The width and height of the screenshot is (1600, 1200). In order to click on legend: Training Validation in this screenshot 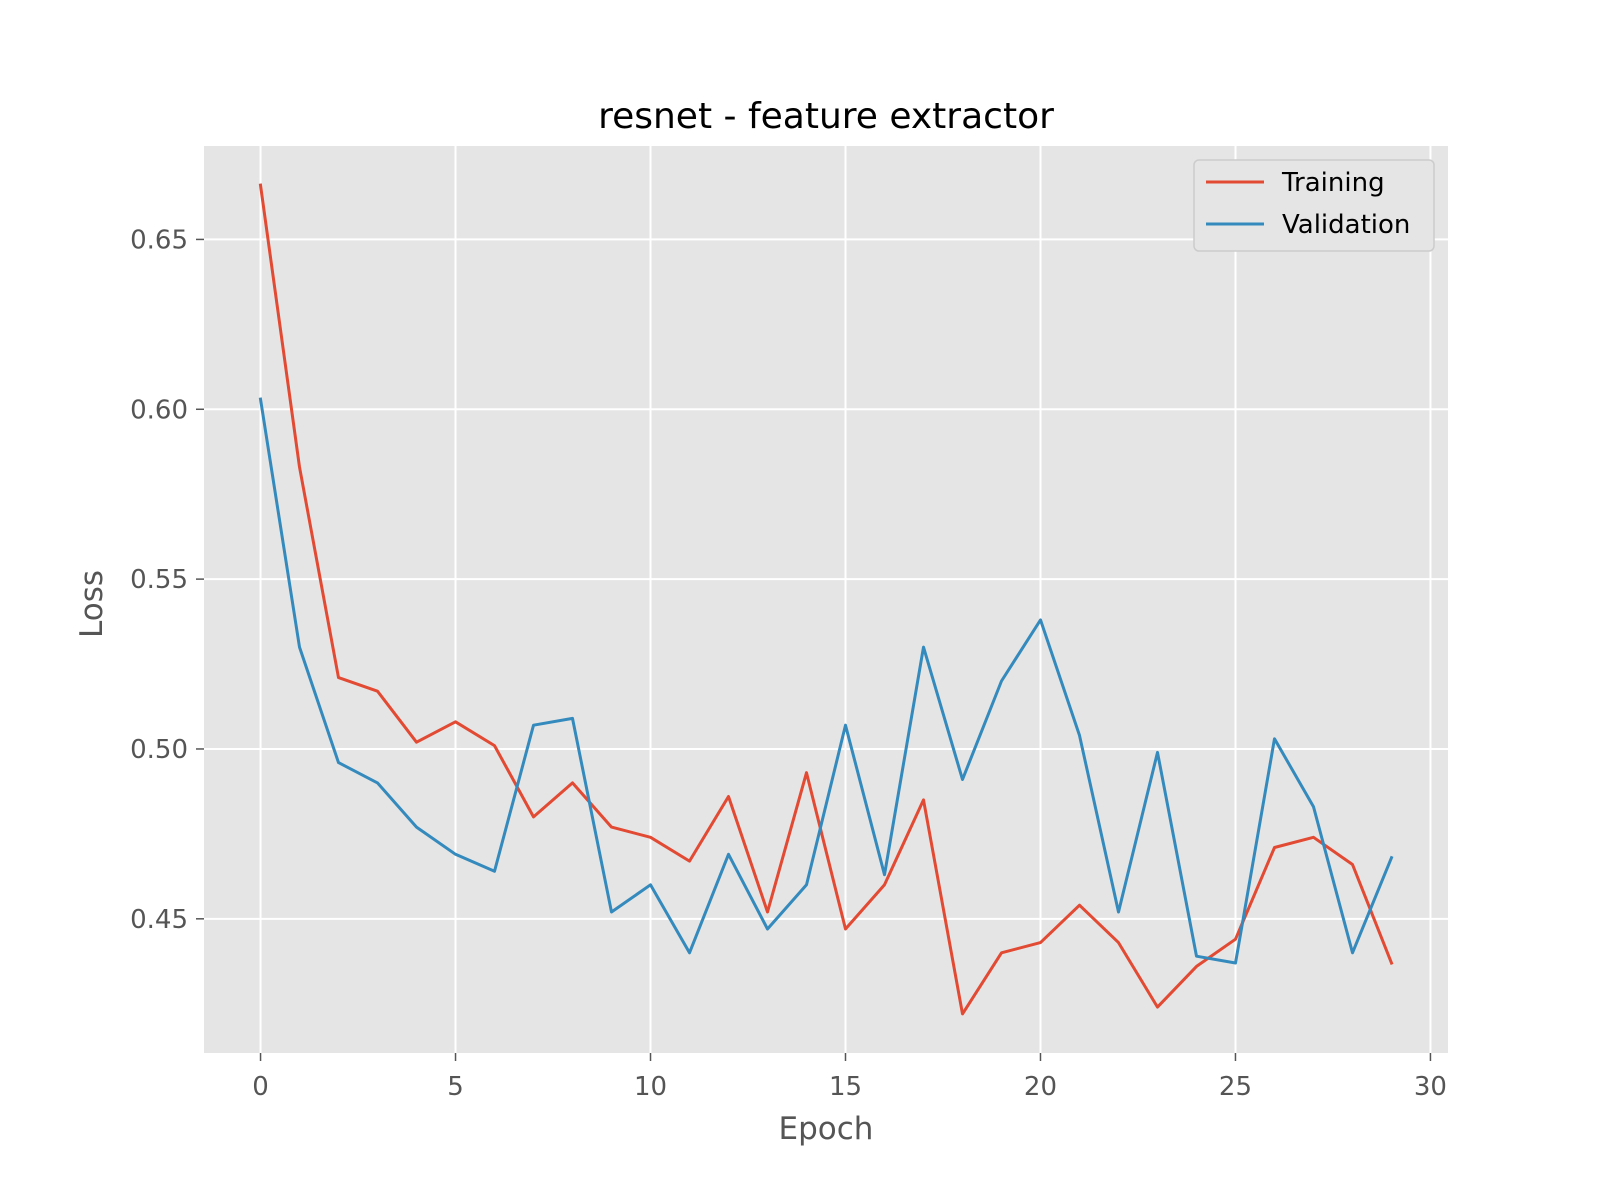, I will do `click(1314, 205)`.